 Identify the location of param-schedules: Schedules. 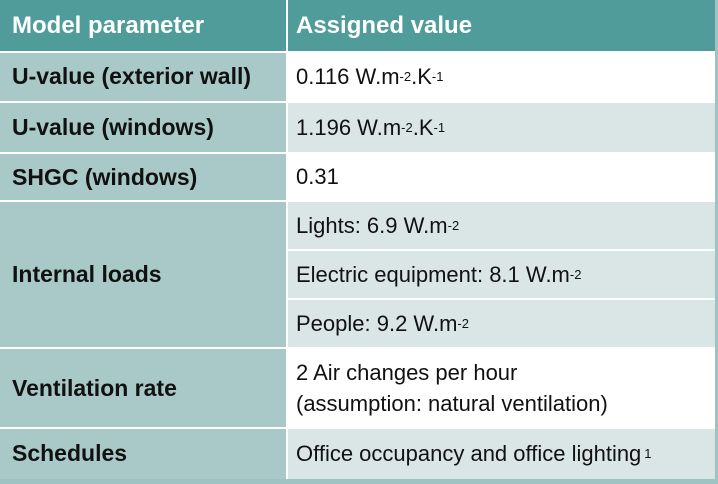
(143, 453).